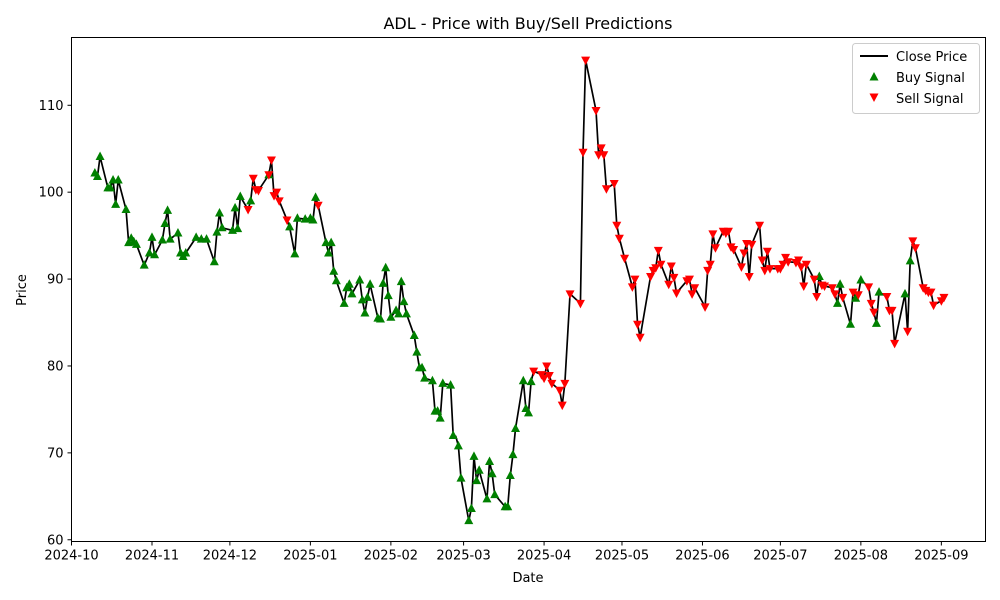 The image size is (1000, 600). Describe the element at coordinates (463, 556) in the screenshot. I see `x-tick-label: 2025-03` at that location.